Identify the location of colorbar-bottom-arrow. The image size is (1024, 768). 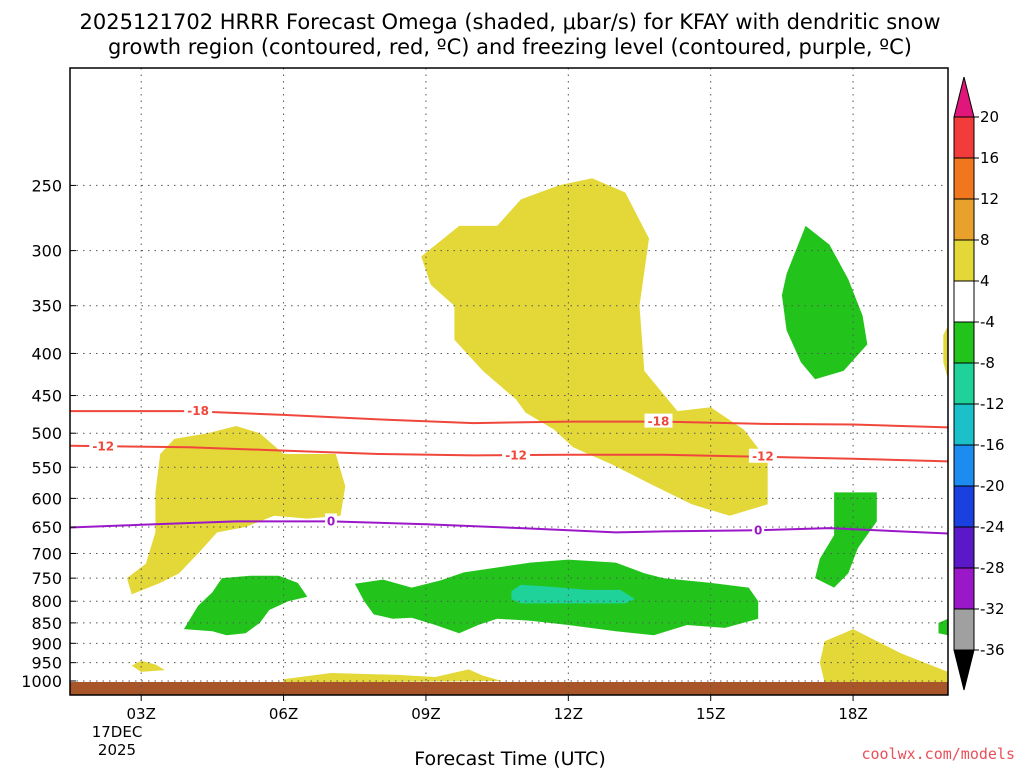
(964, 670).